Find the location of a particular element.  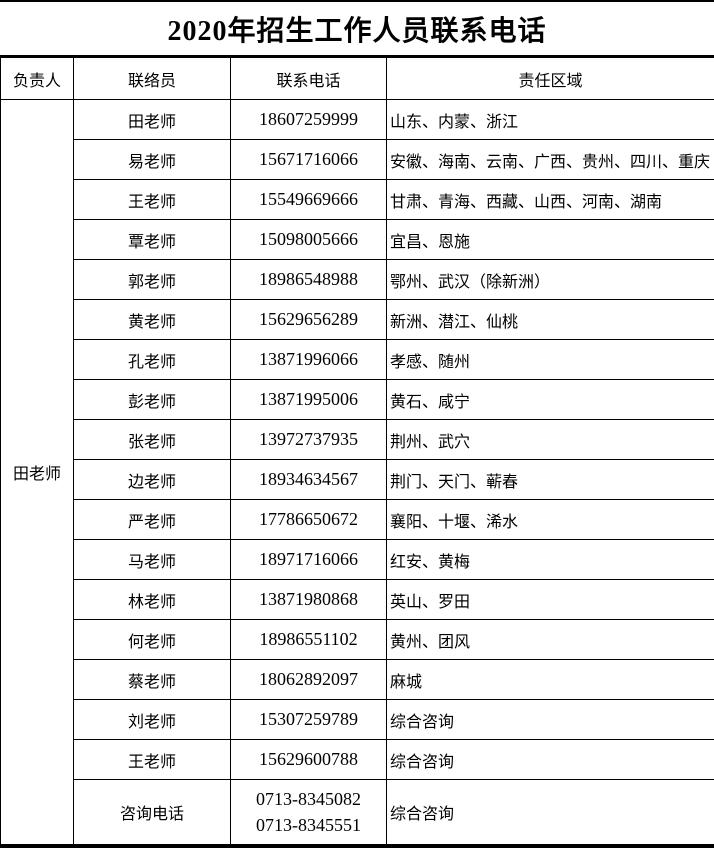

supervisor-cell: 田老师 is located at coordinates (37, 472).